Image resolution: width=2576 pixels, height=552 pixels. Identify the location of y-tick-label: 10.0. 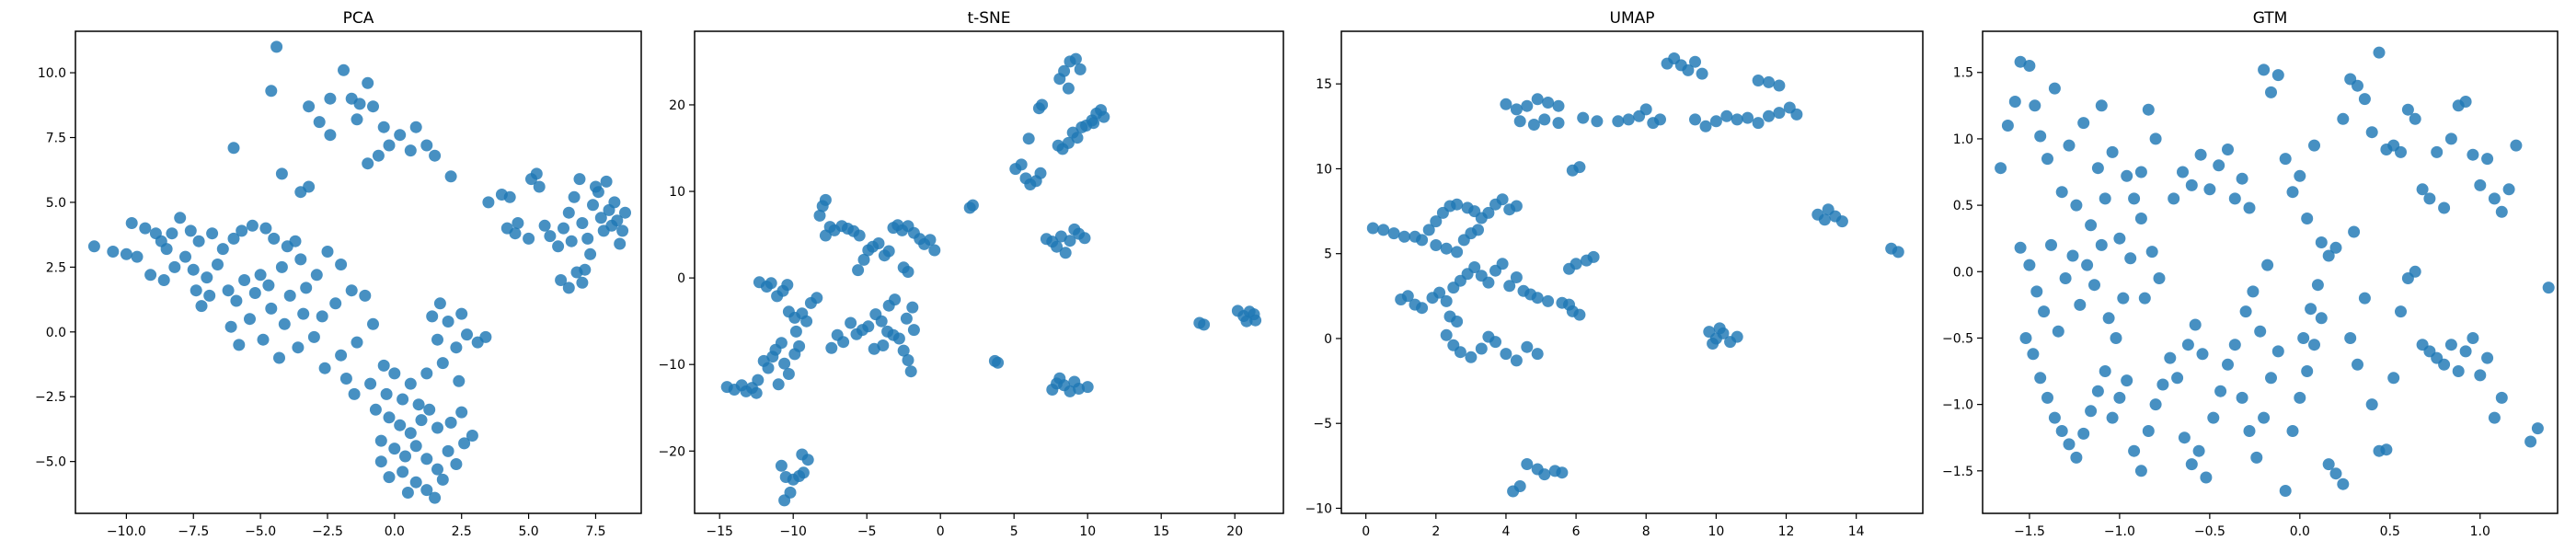
(52, 73).